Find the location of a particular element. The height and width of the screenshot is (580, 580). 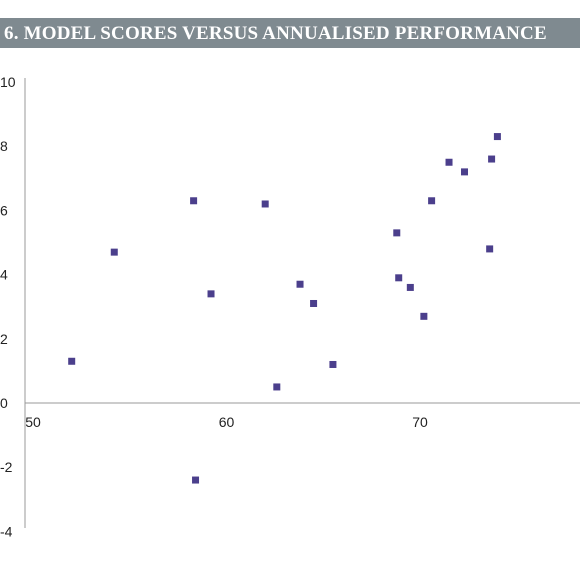

x-tick-label: 60 is located at coordinates (227, 422).